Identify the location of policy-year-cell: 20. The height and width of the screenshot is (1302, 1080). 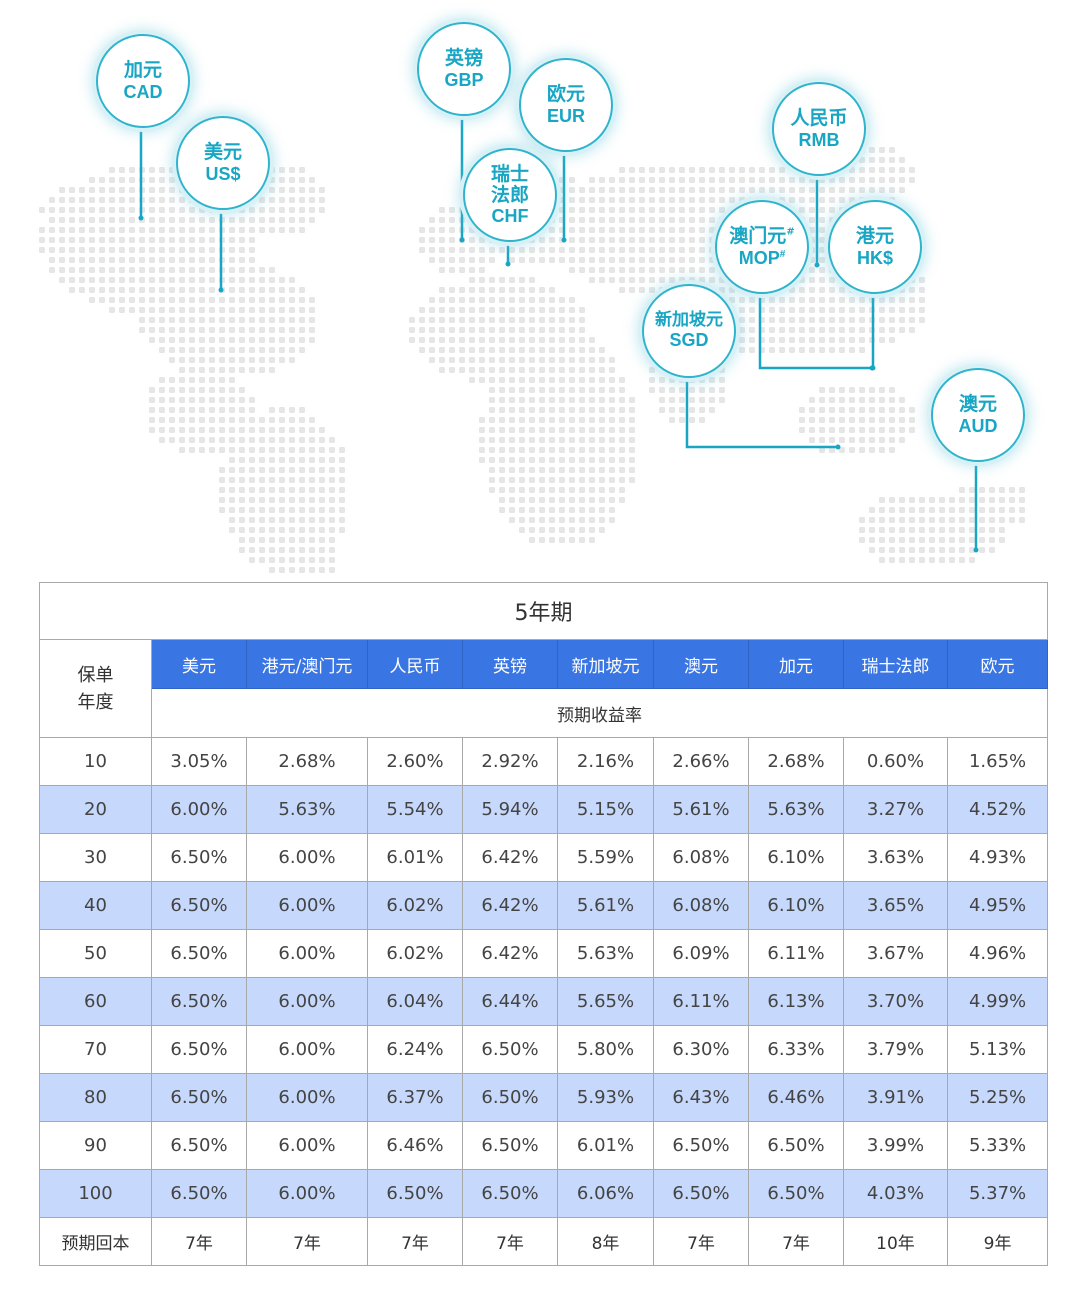
(95, 809).